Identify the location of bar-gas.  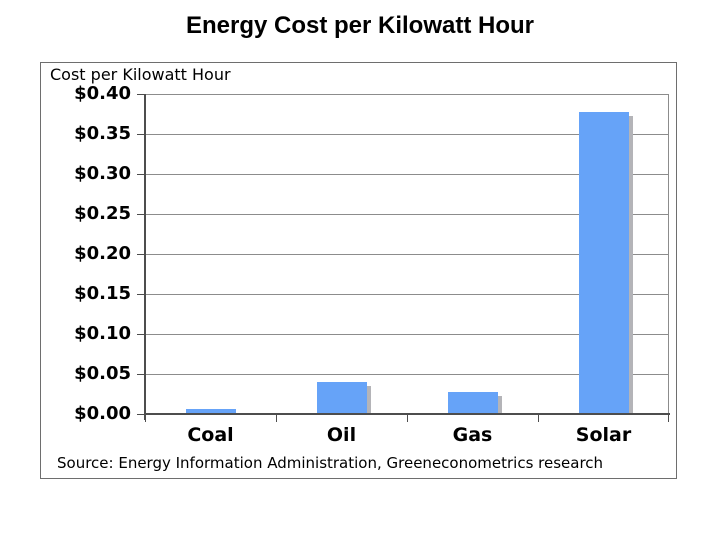
(472, 403).